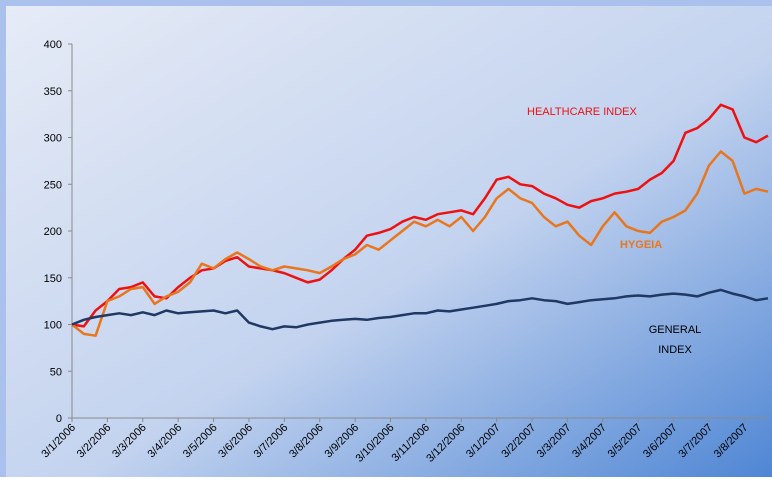 The image size is (772, 482). What do you see at coordinates (59, 419) in the screenshot?
I see `y-tick-label: 0` at bounding box center [59, 419].